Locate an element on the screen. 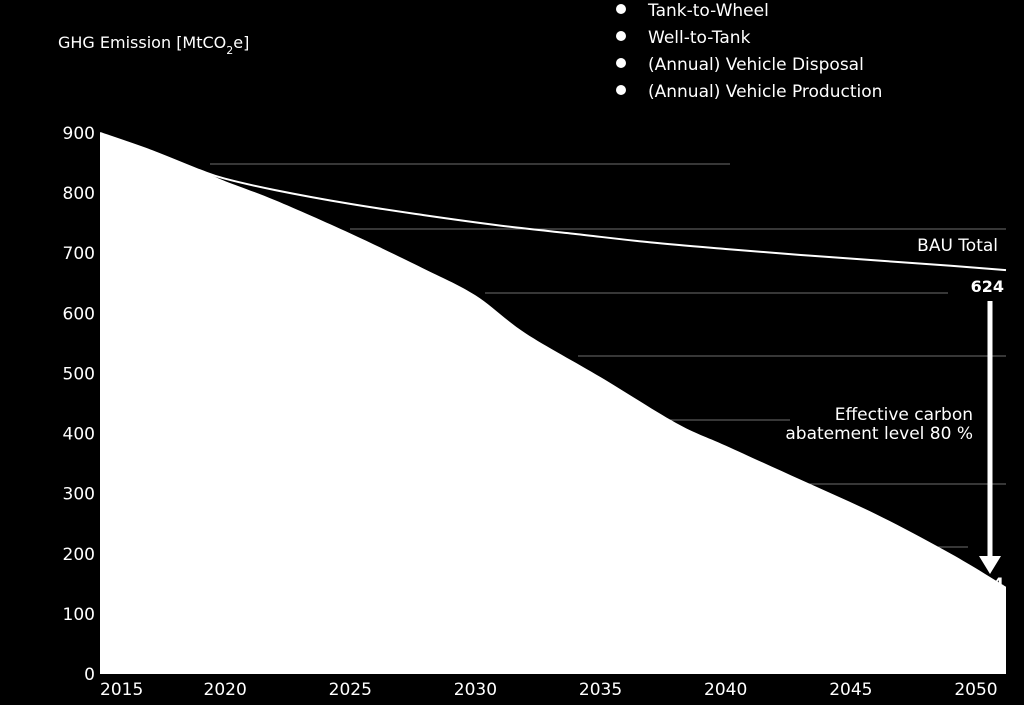 The image size is (1024, 705). y-tick-label: 900 is located at coordinates (79, 134).